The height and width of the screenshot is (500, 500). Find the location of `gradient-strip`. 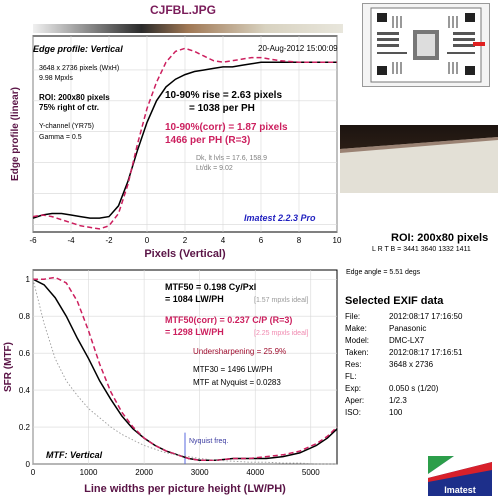

gradient-strip is located at coordinates (188, 28).